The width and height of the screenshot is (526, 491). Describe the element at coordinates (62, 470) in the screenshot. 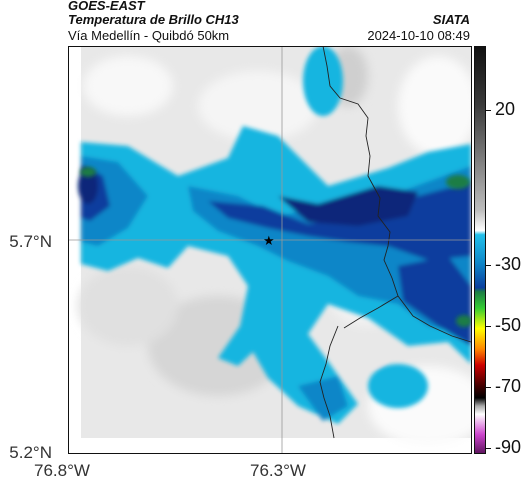

I see `lon-tick-label: 76.8°W` at that location.